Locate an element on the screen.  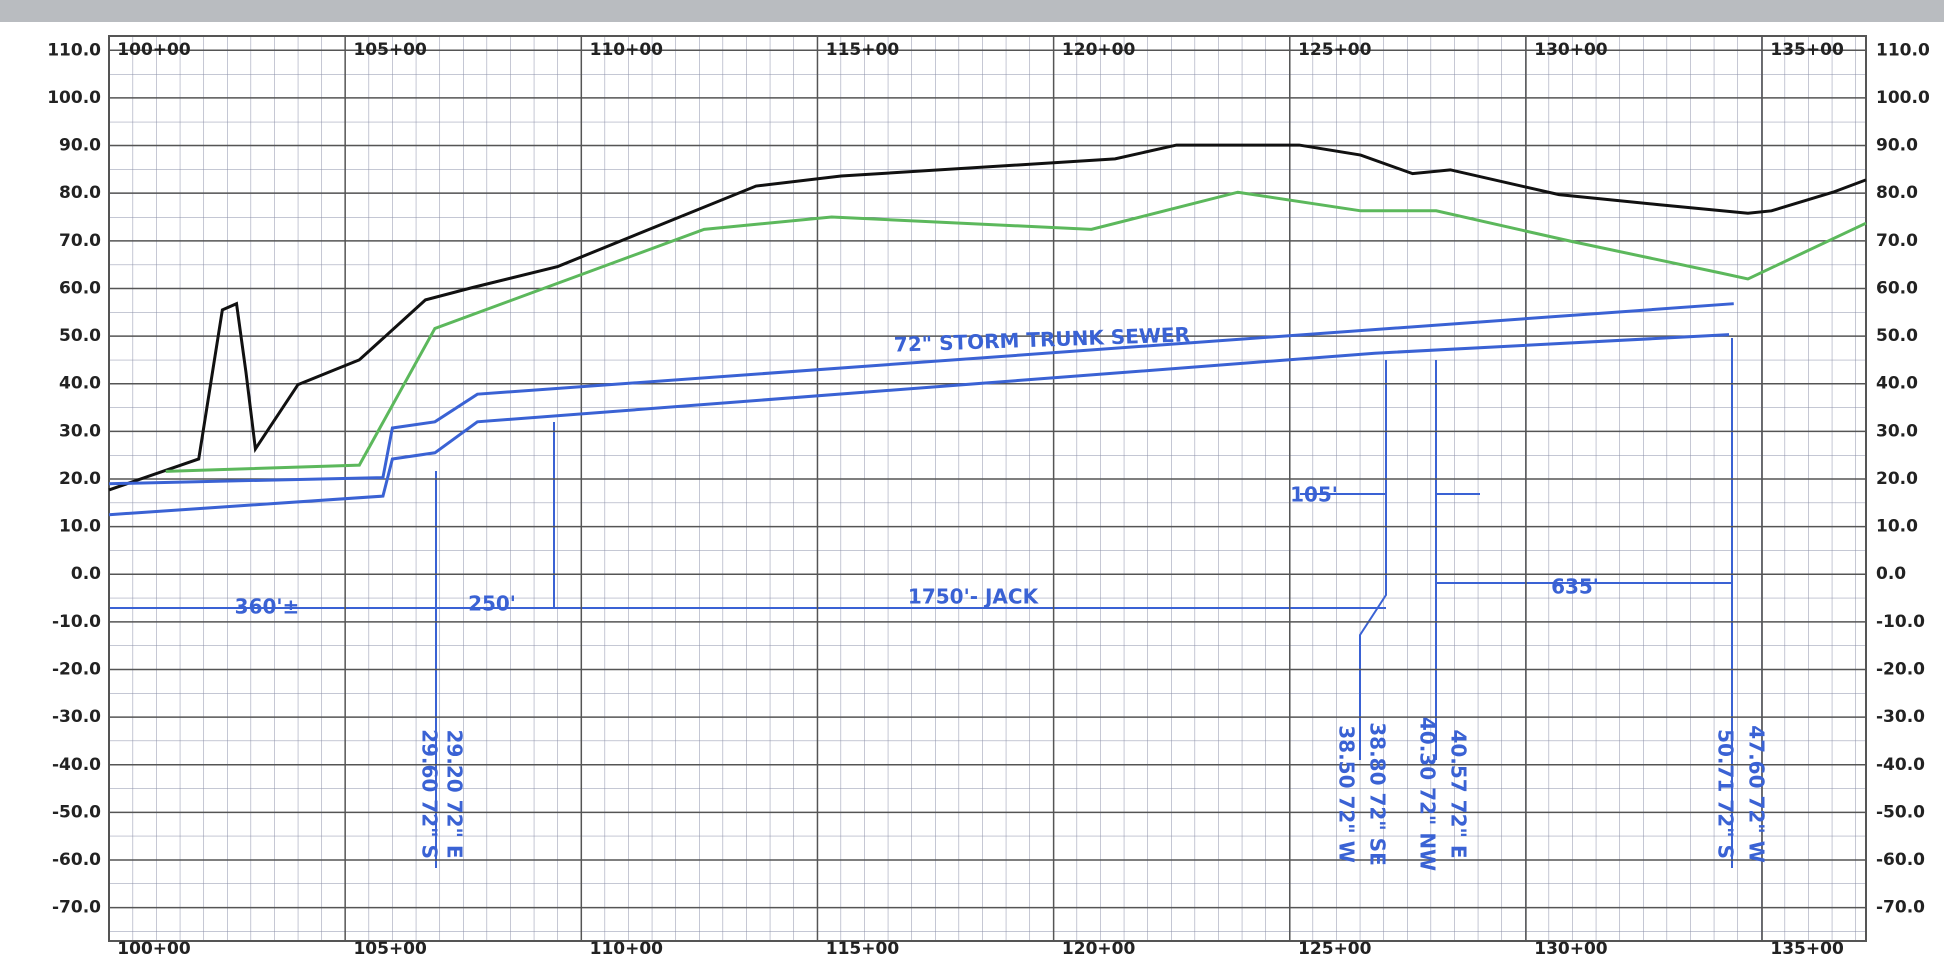
y-tick-label: 80.0 is located at coordinates (80, 193).